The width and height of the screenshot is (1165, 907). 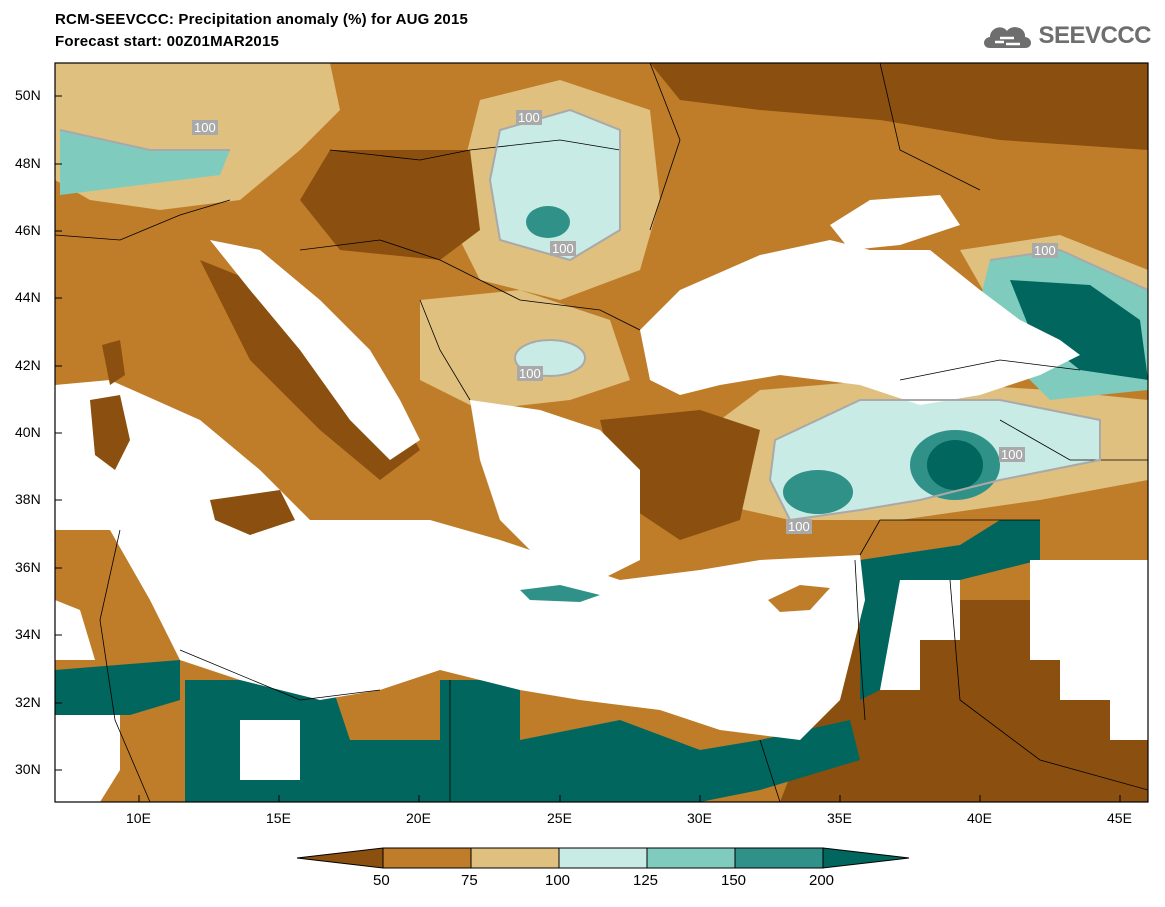 What do you see at coordinates (1094, 35) in the screenshot?
I see `logo-text: SEEVCCC` at bounding box center [1094, 35].